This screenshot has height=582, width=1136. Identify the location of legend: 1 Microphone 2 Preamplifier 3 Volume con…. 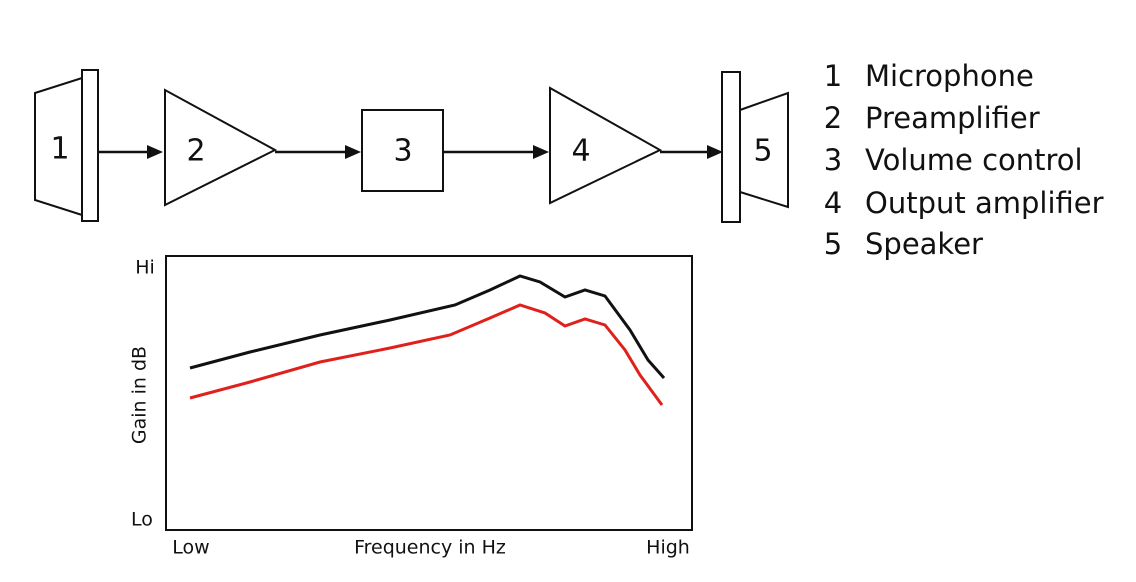
(964, 160).